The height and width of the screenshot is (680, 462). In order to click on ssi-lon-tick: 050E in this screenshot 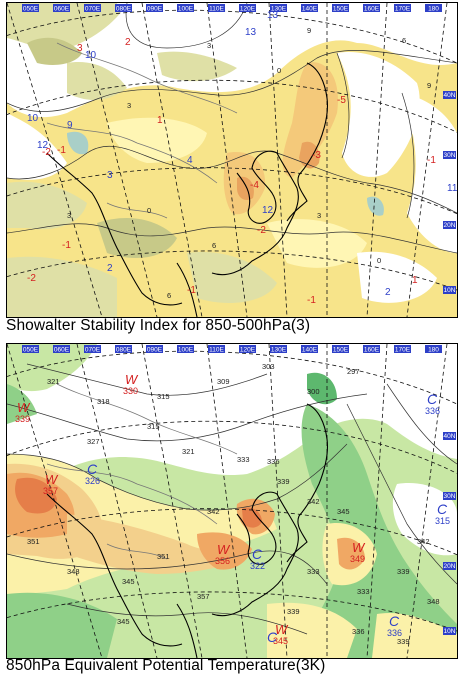, I will do `click(31, 9)`.